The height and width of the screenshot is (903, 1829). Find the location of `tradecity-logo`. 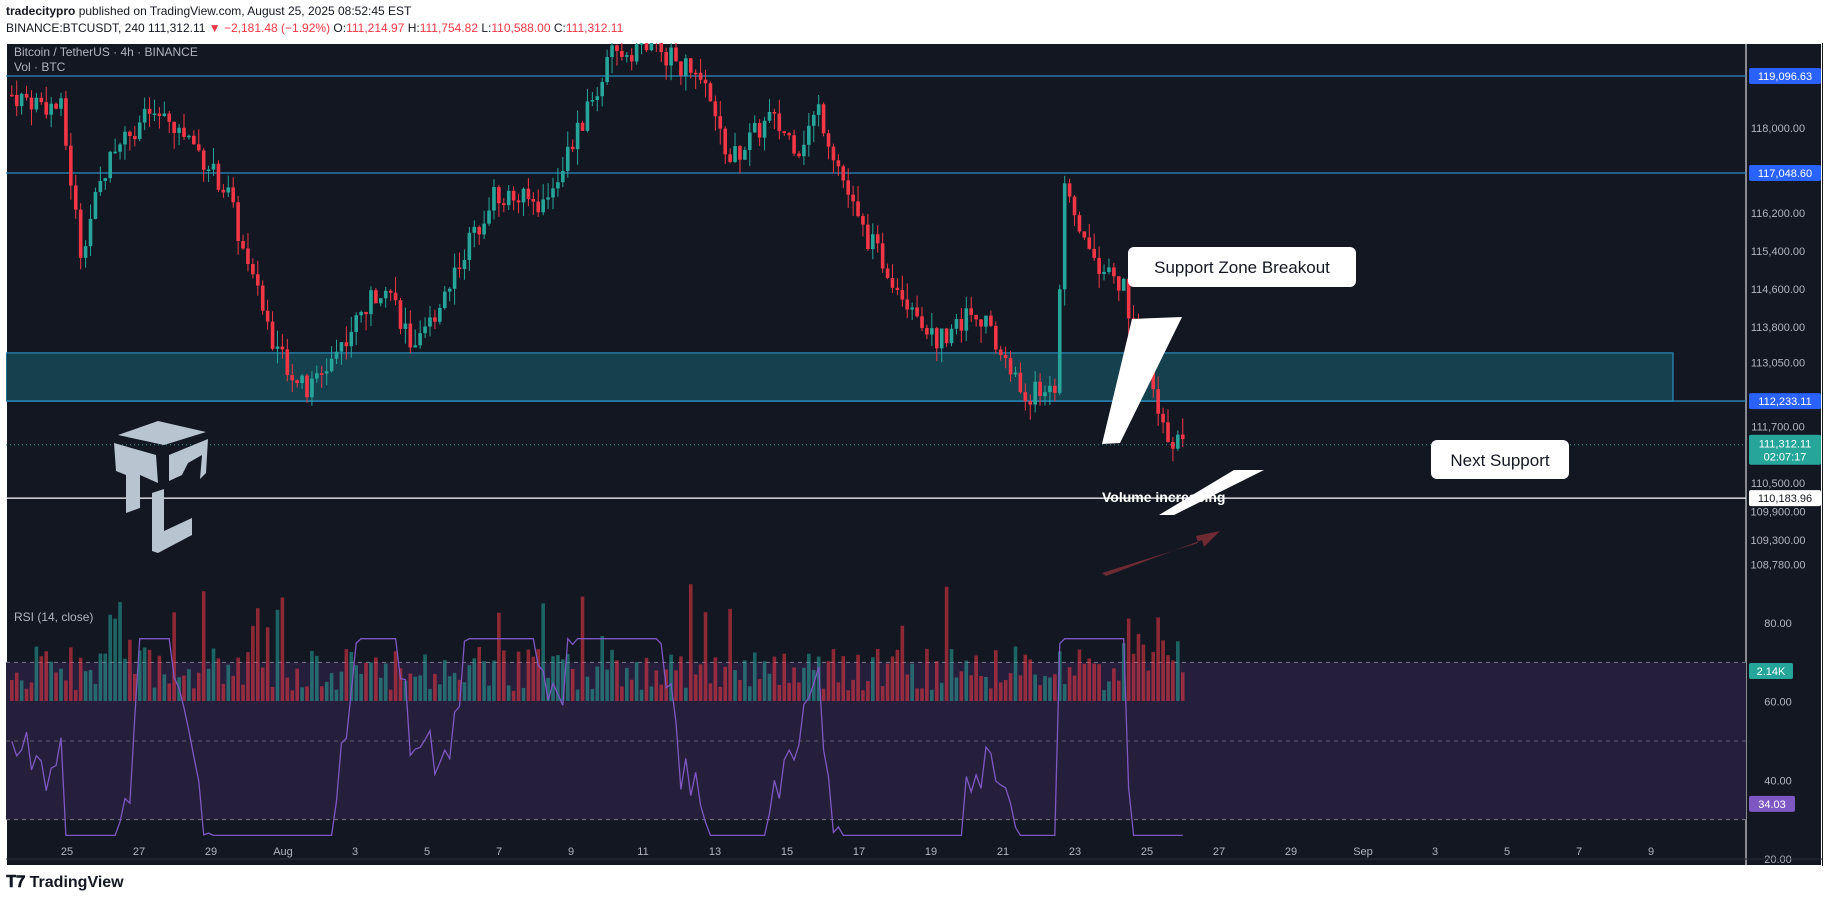

tradecity-logo is located at coordinates (161, 487).